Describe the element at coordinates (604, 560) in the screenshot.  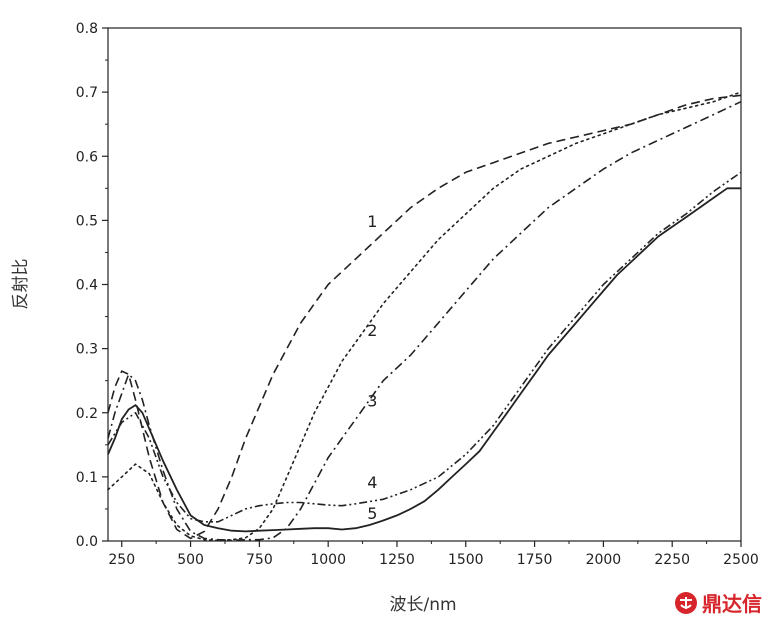
I see `x-tick-label: 2000` at that location.